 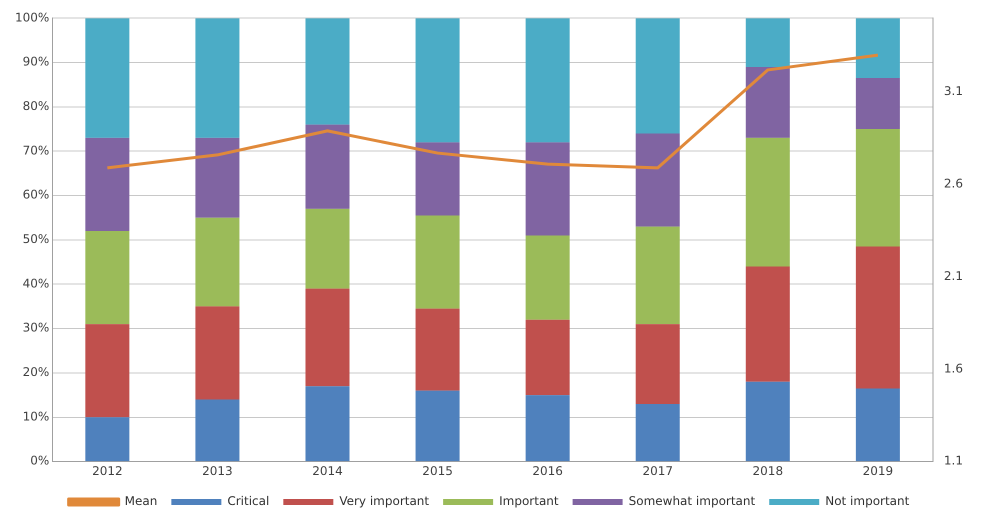 I want to click on legend-label: Somewhat important, so click(x=692, y=501).